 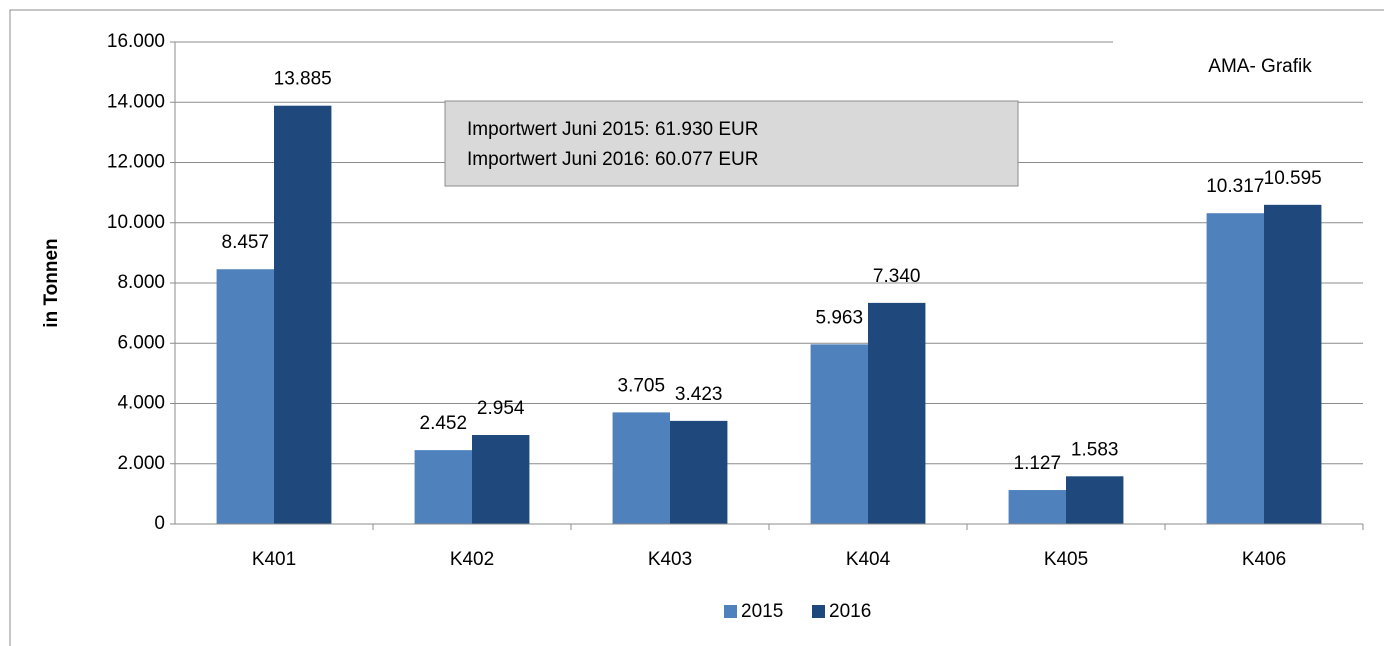 I want to click on source-text: AMA- Grafik, so click(x=1260, y=66).